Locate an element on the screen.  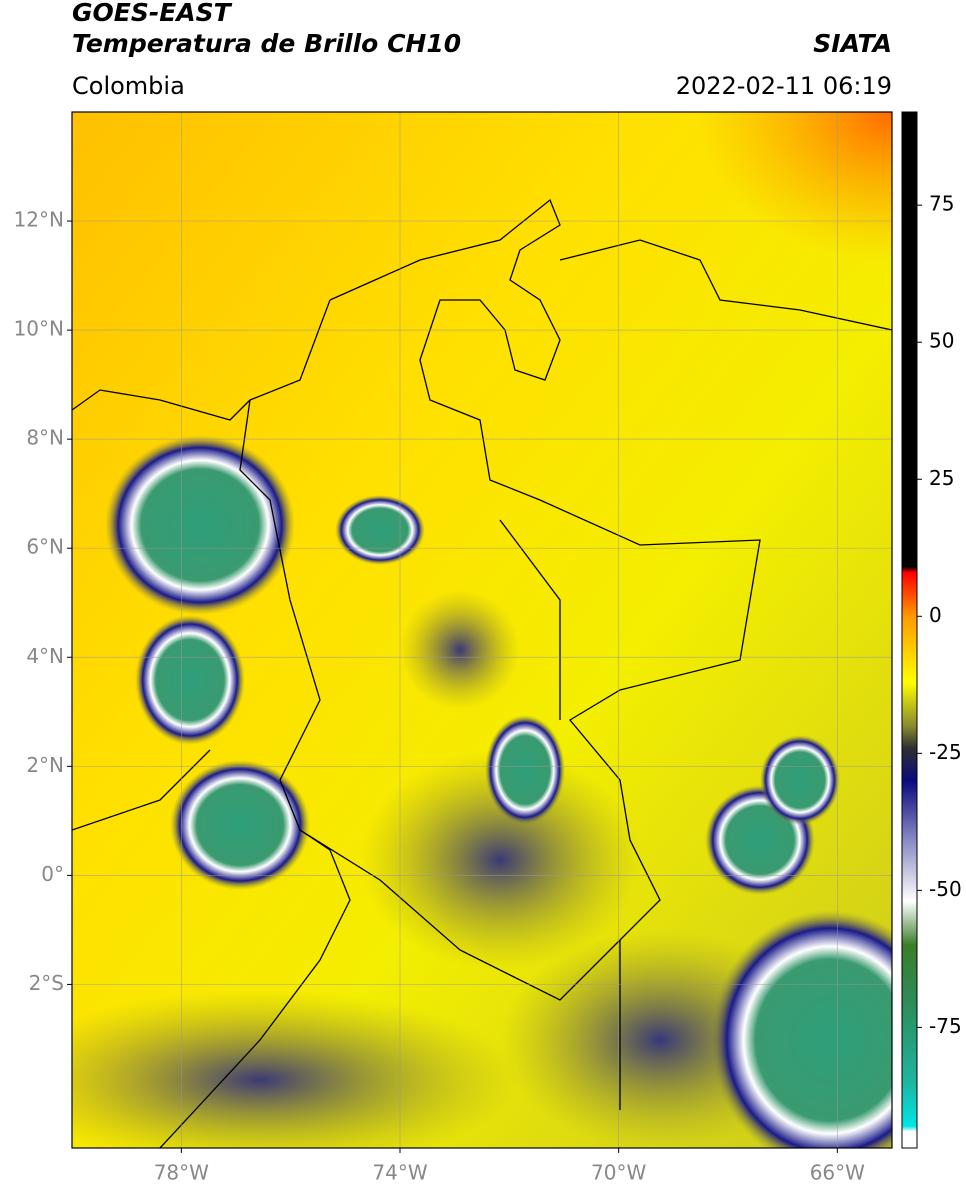
colorbar-tick-label: 50 is located at coordinates (941, 341).